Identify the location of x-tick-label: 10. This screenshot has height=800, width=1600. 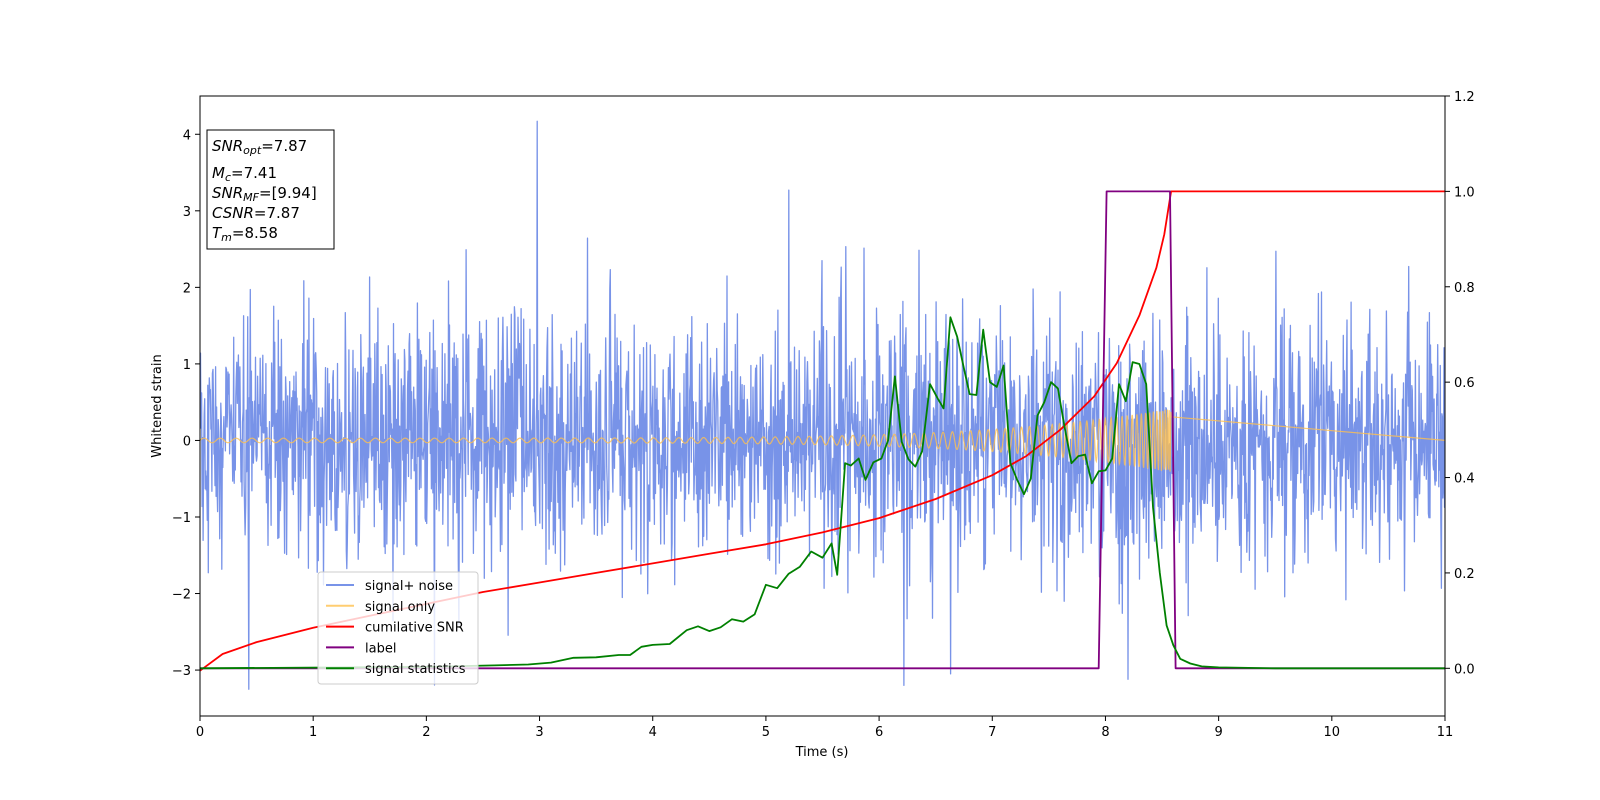
(1332, 732).